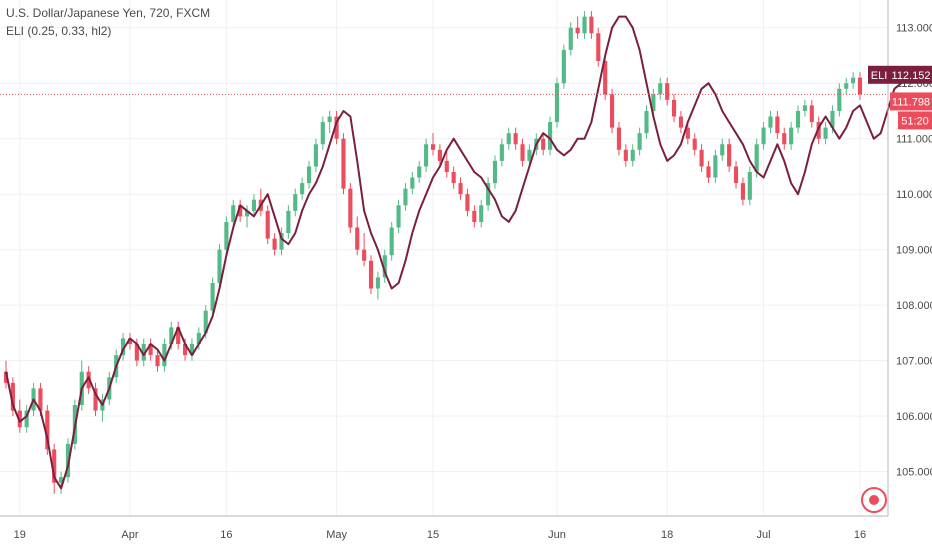 The image size is (932, 550). What do you see at coordinates (108, 13) in the screenshot?
I see `chart-legend-title: U.S. Dollar/Japanese Yen, 720, FXCM` at bounding box center [108, 13].